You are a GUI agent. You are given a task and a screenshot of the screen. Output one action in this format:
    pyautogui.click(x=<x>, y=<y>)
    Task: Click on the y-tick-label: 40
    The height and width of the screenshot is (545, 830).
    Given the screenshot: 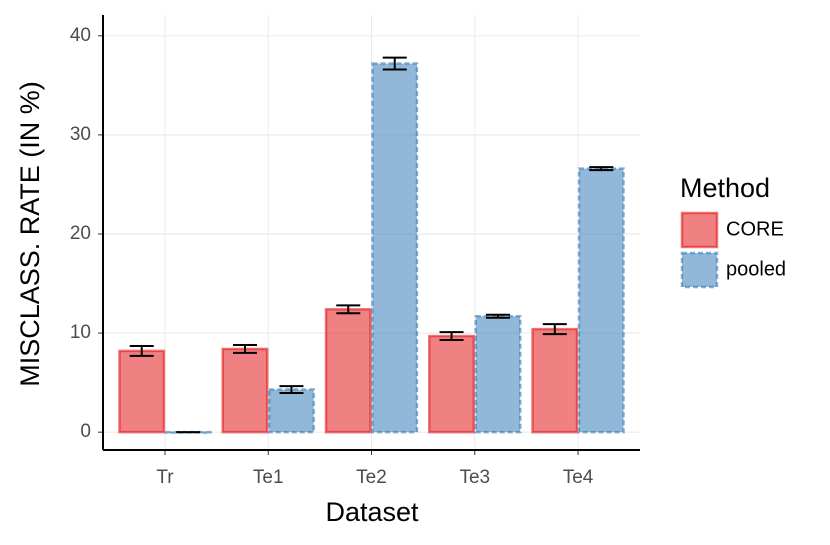 What is the action you would take?
    pyautogui.click(x=80, y=35)
    